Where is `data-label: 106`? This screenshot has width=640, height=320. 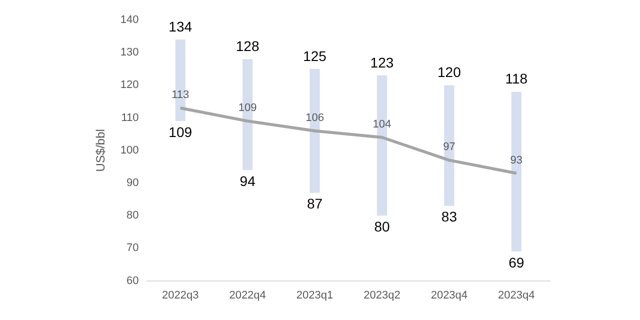
data-label: 106 is located at coordinates (315, 118).